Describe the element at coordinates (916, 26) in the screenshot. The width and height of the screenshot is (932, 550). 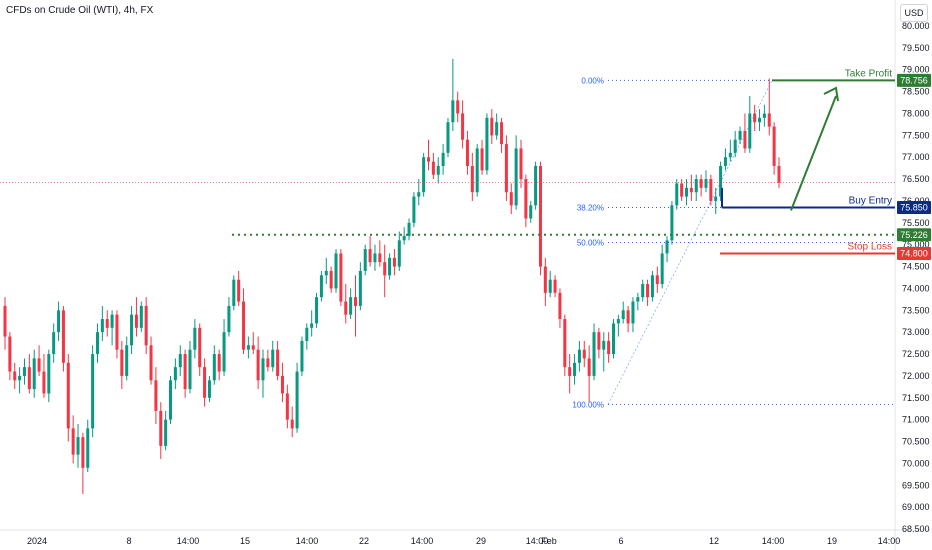
I see `price-tick-label: 80.000` at that location.